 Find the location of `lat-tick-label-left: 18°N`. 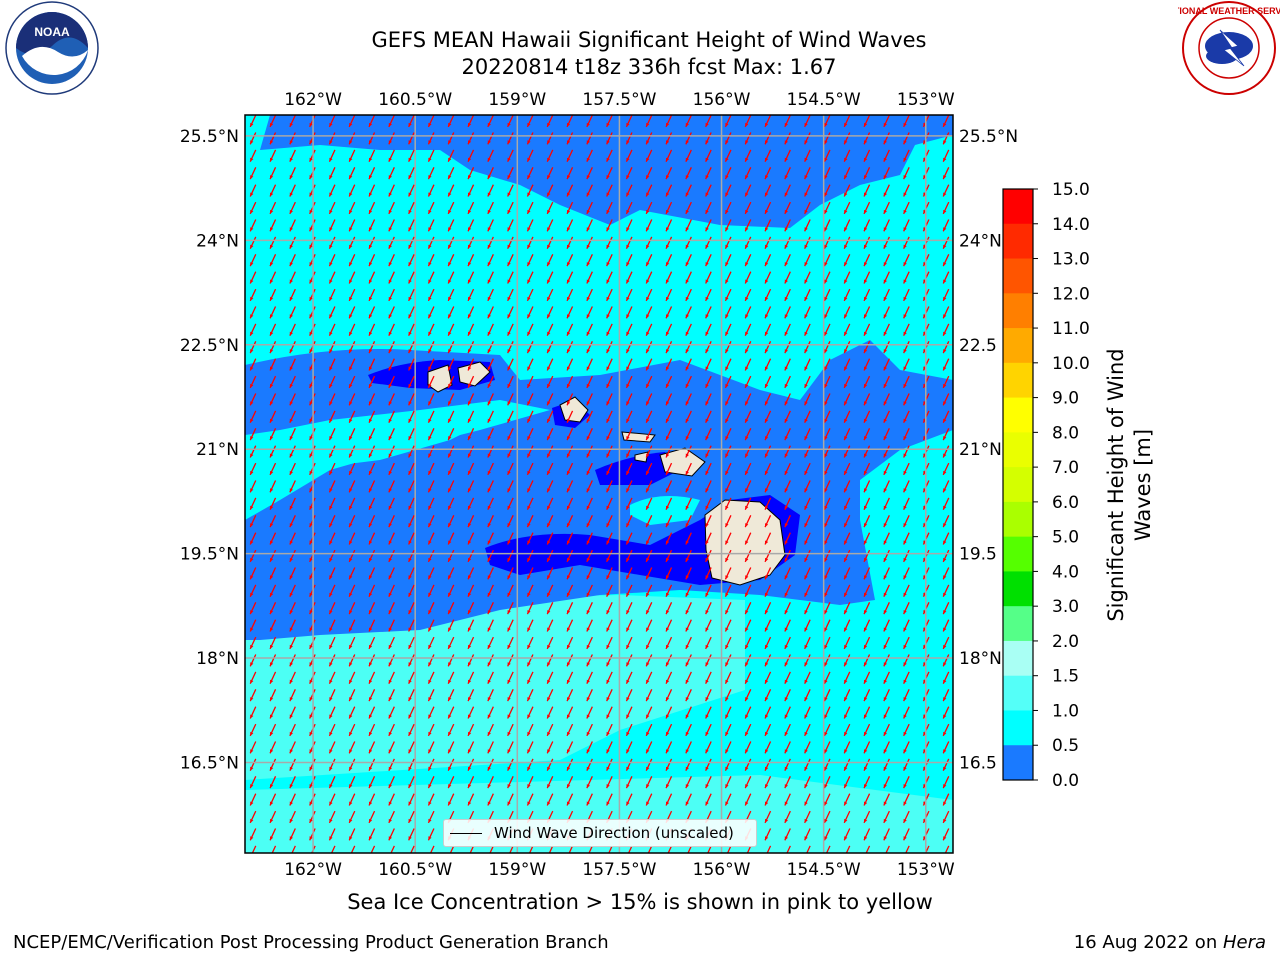

lat-tick-label-left: 18°N is located at coordinates (217, 659).